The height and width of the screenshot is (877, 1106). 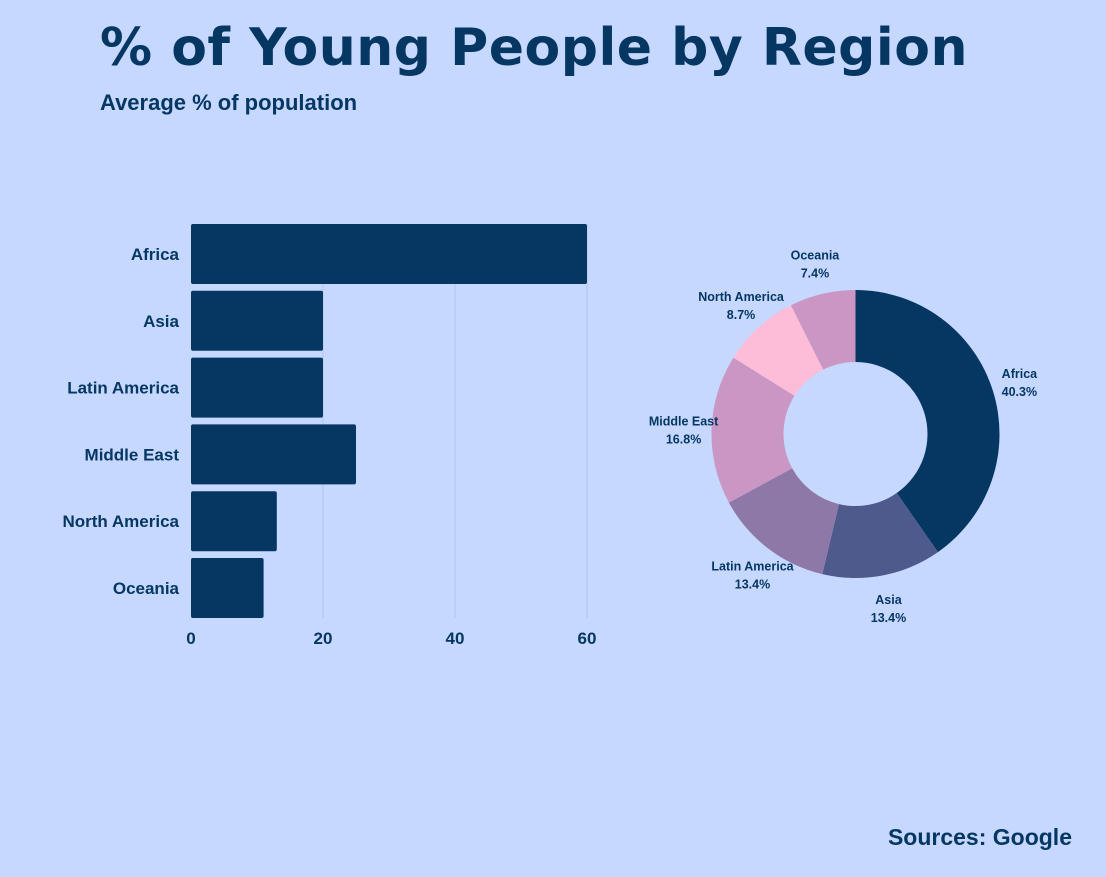 What do you see at coordinates (132, 454) in the screenshot?
I see `category-label: Middle East` at bounding box center [132, 454].